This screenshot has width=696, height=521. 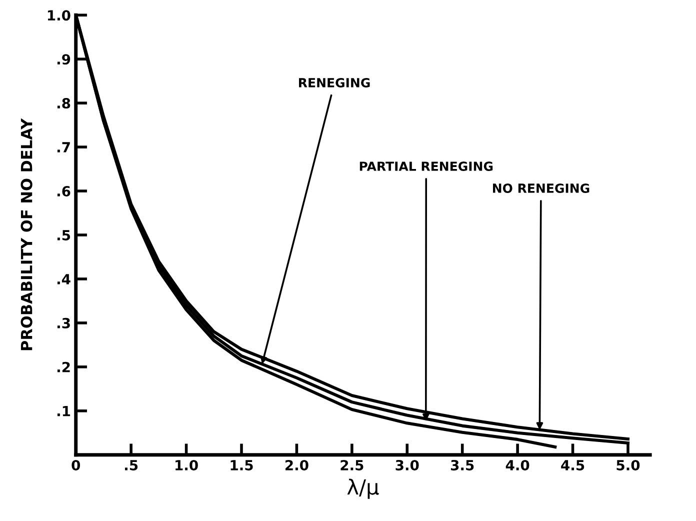 What do you see at coordinates (572, 465) in the screenshot?
I see `x-tick-label: 4.5` at bounding box center [572, 465].